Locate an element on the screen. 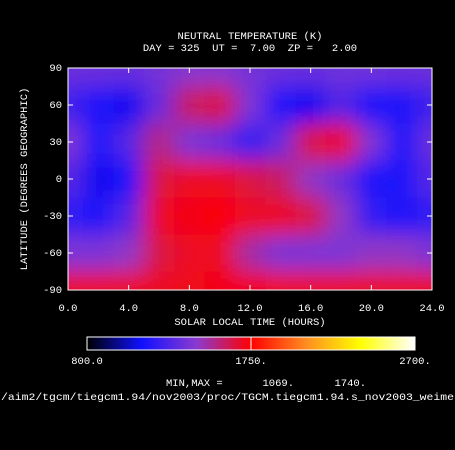 The width and height of the screenshot is (455, 450). y-tick-label: 60 is located at coordinates (55, 106).